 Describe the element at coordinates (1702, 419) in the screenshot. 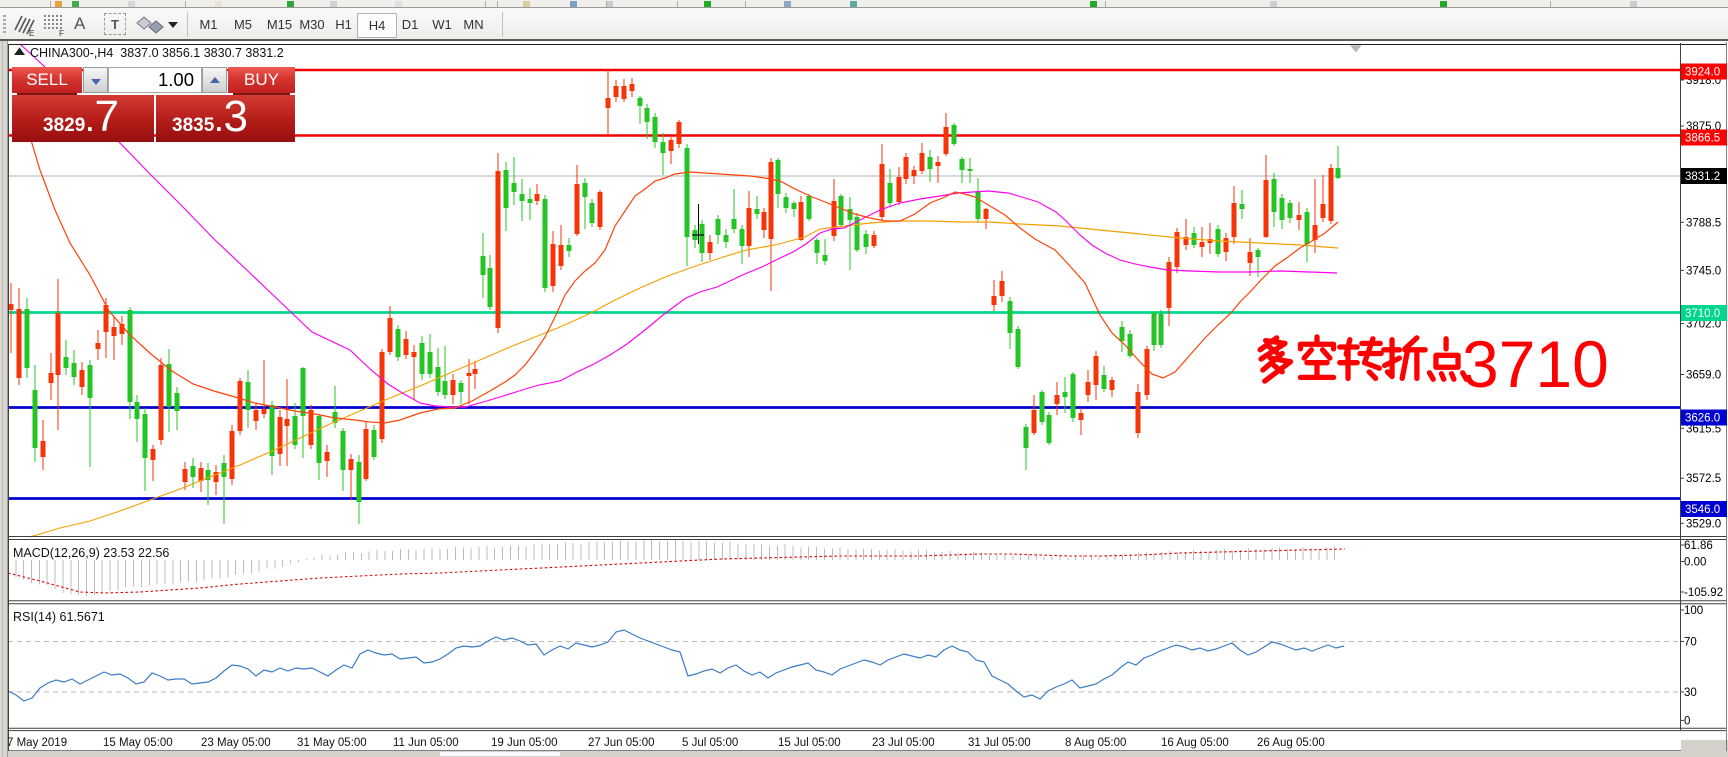

I see `svg-text: 3626.0` at that location.